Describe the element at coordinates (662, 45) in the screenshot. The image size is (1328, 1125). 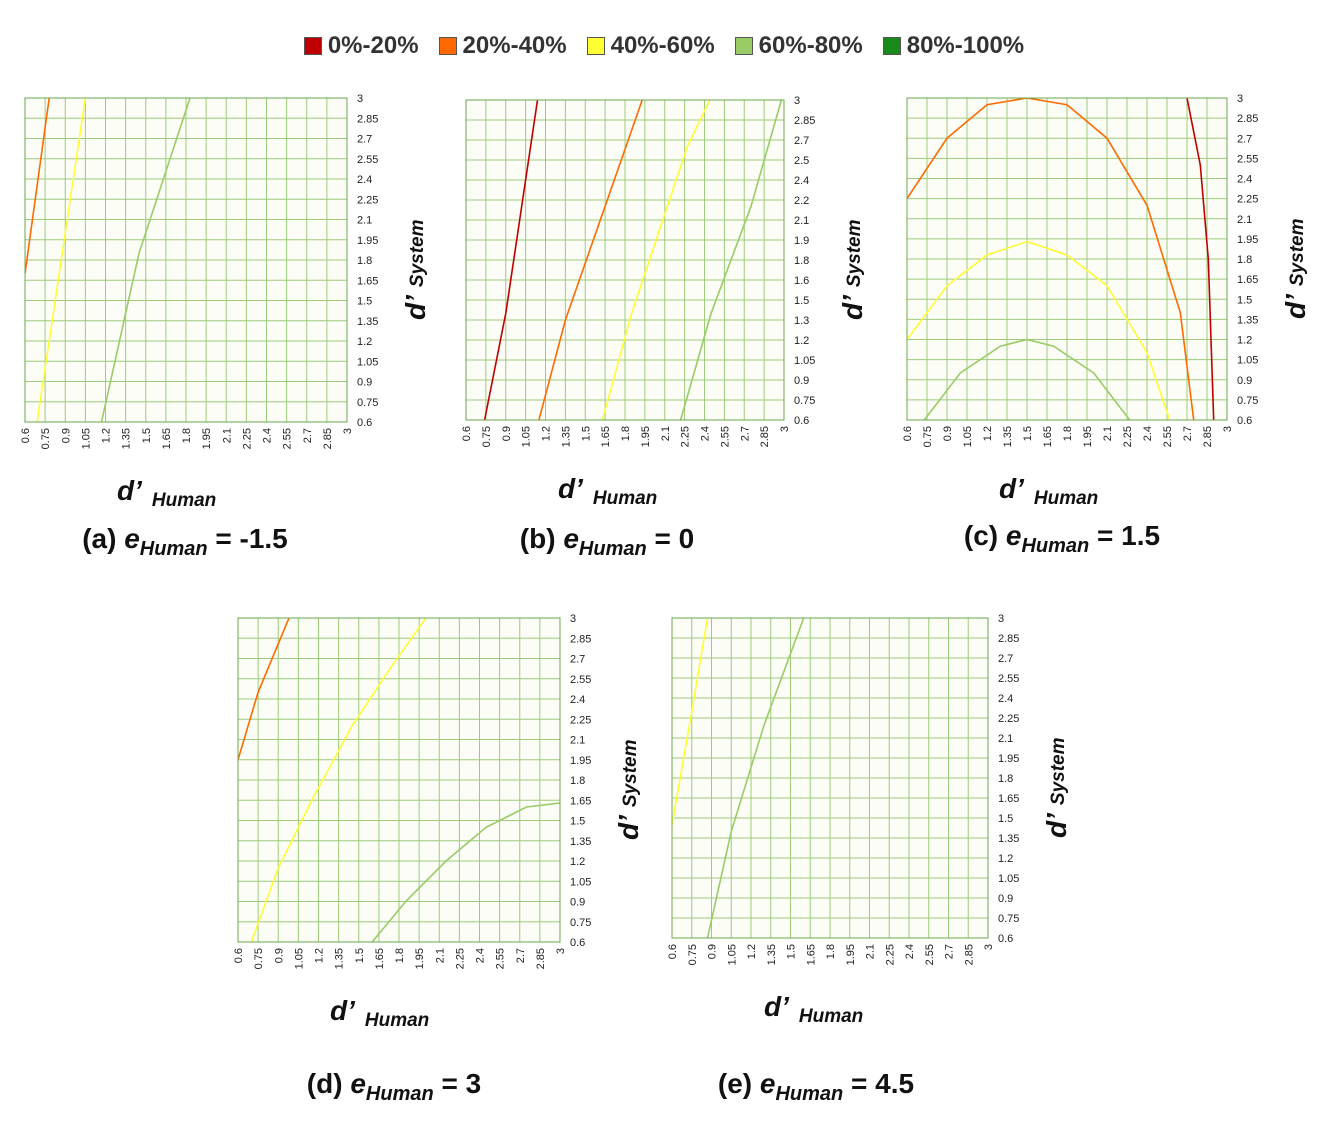
I see `legend-label: 40%-60%` at that location.